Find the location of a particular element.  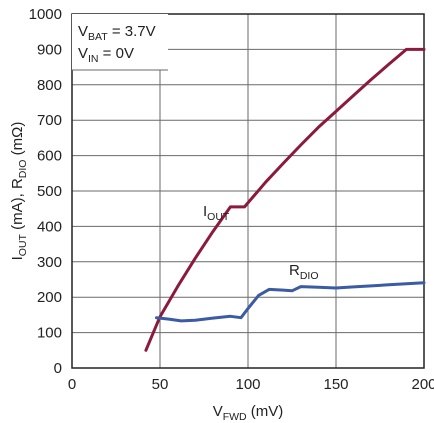

y-tick-label: 100 is located at coordinates (49, 333).